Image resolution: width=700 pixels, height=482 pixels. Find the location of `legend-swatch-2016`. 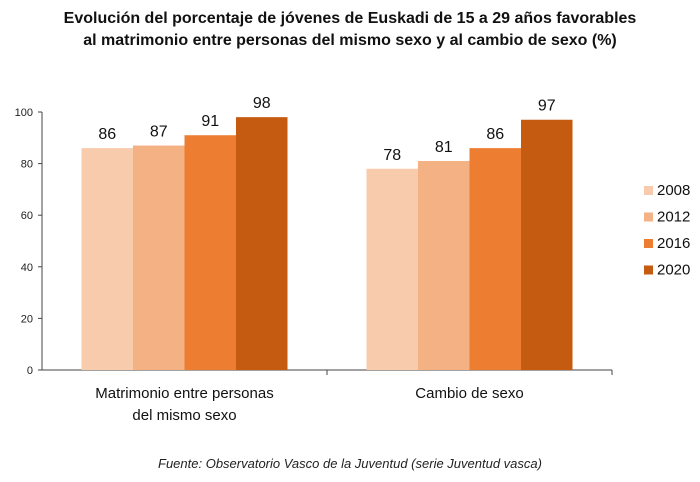

legend-swatch-2016 is located at coordinates (648, 243).